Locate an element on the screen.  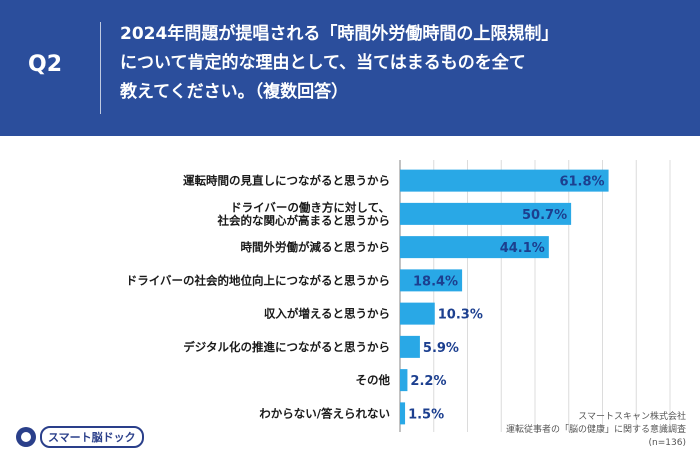
category-label: 収入が増えると思うから is located at coordinates (327, 314).